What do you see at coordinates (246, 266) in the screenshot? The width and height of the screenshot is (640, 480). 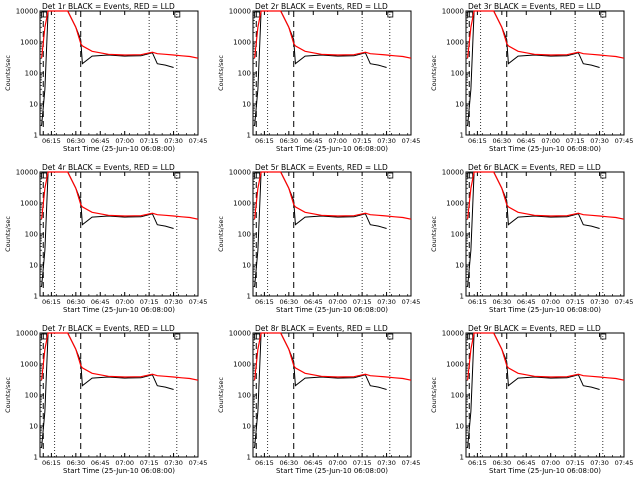 I see `y-tick-label: 10` at bounding box center [246, 266].